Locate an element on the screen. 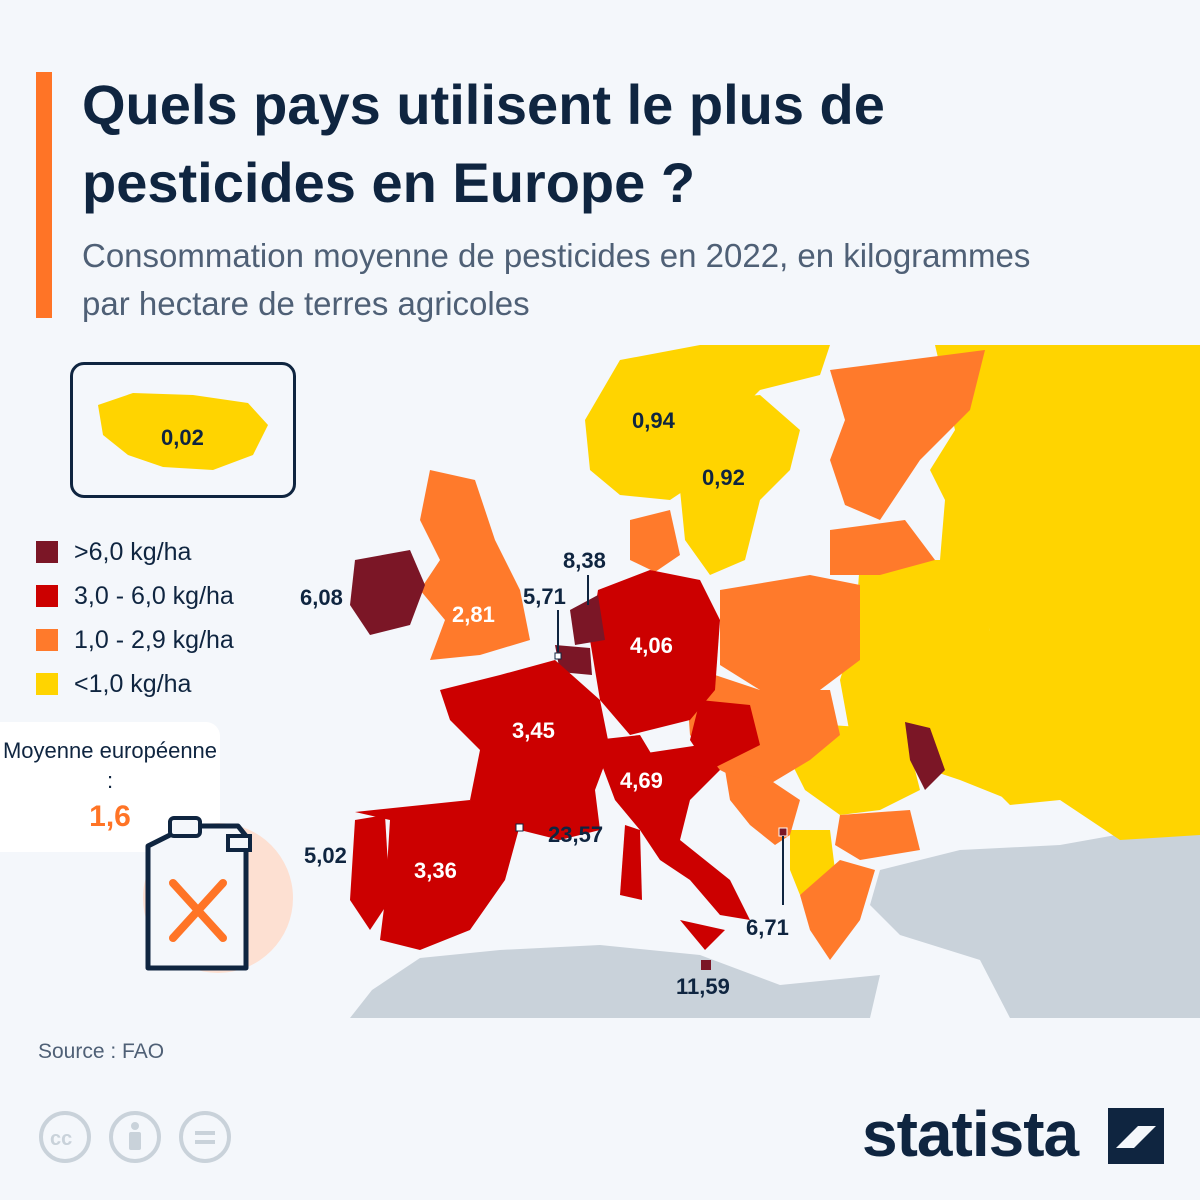 This screenshot has height=1200, width=1200. legend-item: >6,0 kg/ha is located at coordinates (135, 552).